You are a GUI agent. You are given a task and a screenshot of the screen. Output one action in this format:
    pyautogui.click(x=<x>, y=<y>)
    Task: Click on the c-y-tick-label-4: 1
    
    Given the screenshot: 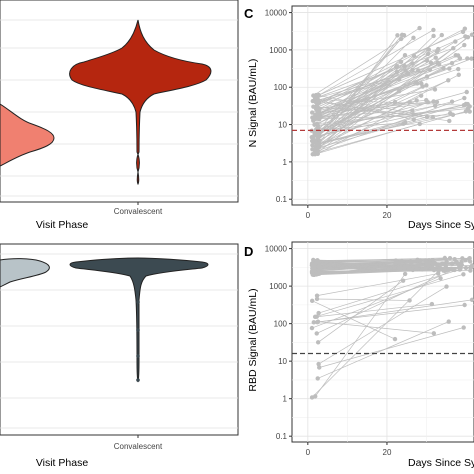 What is the action you would take?
    pyautogui.click(x=285, y=162)
    